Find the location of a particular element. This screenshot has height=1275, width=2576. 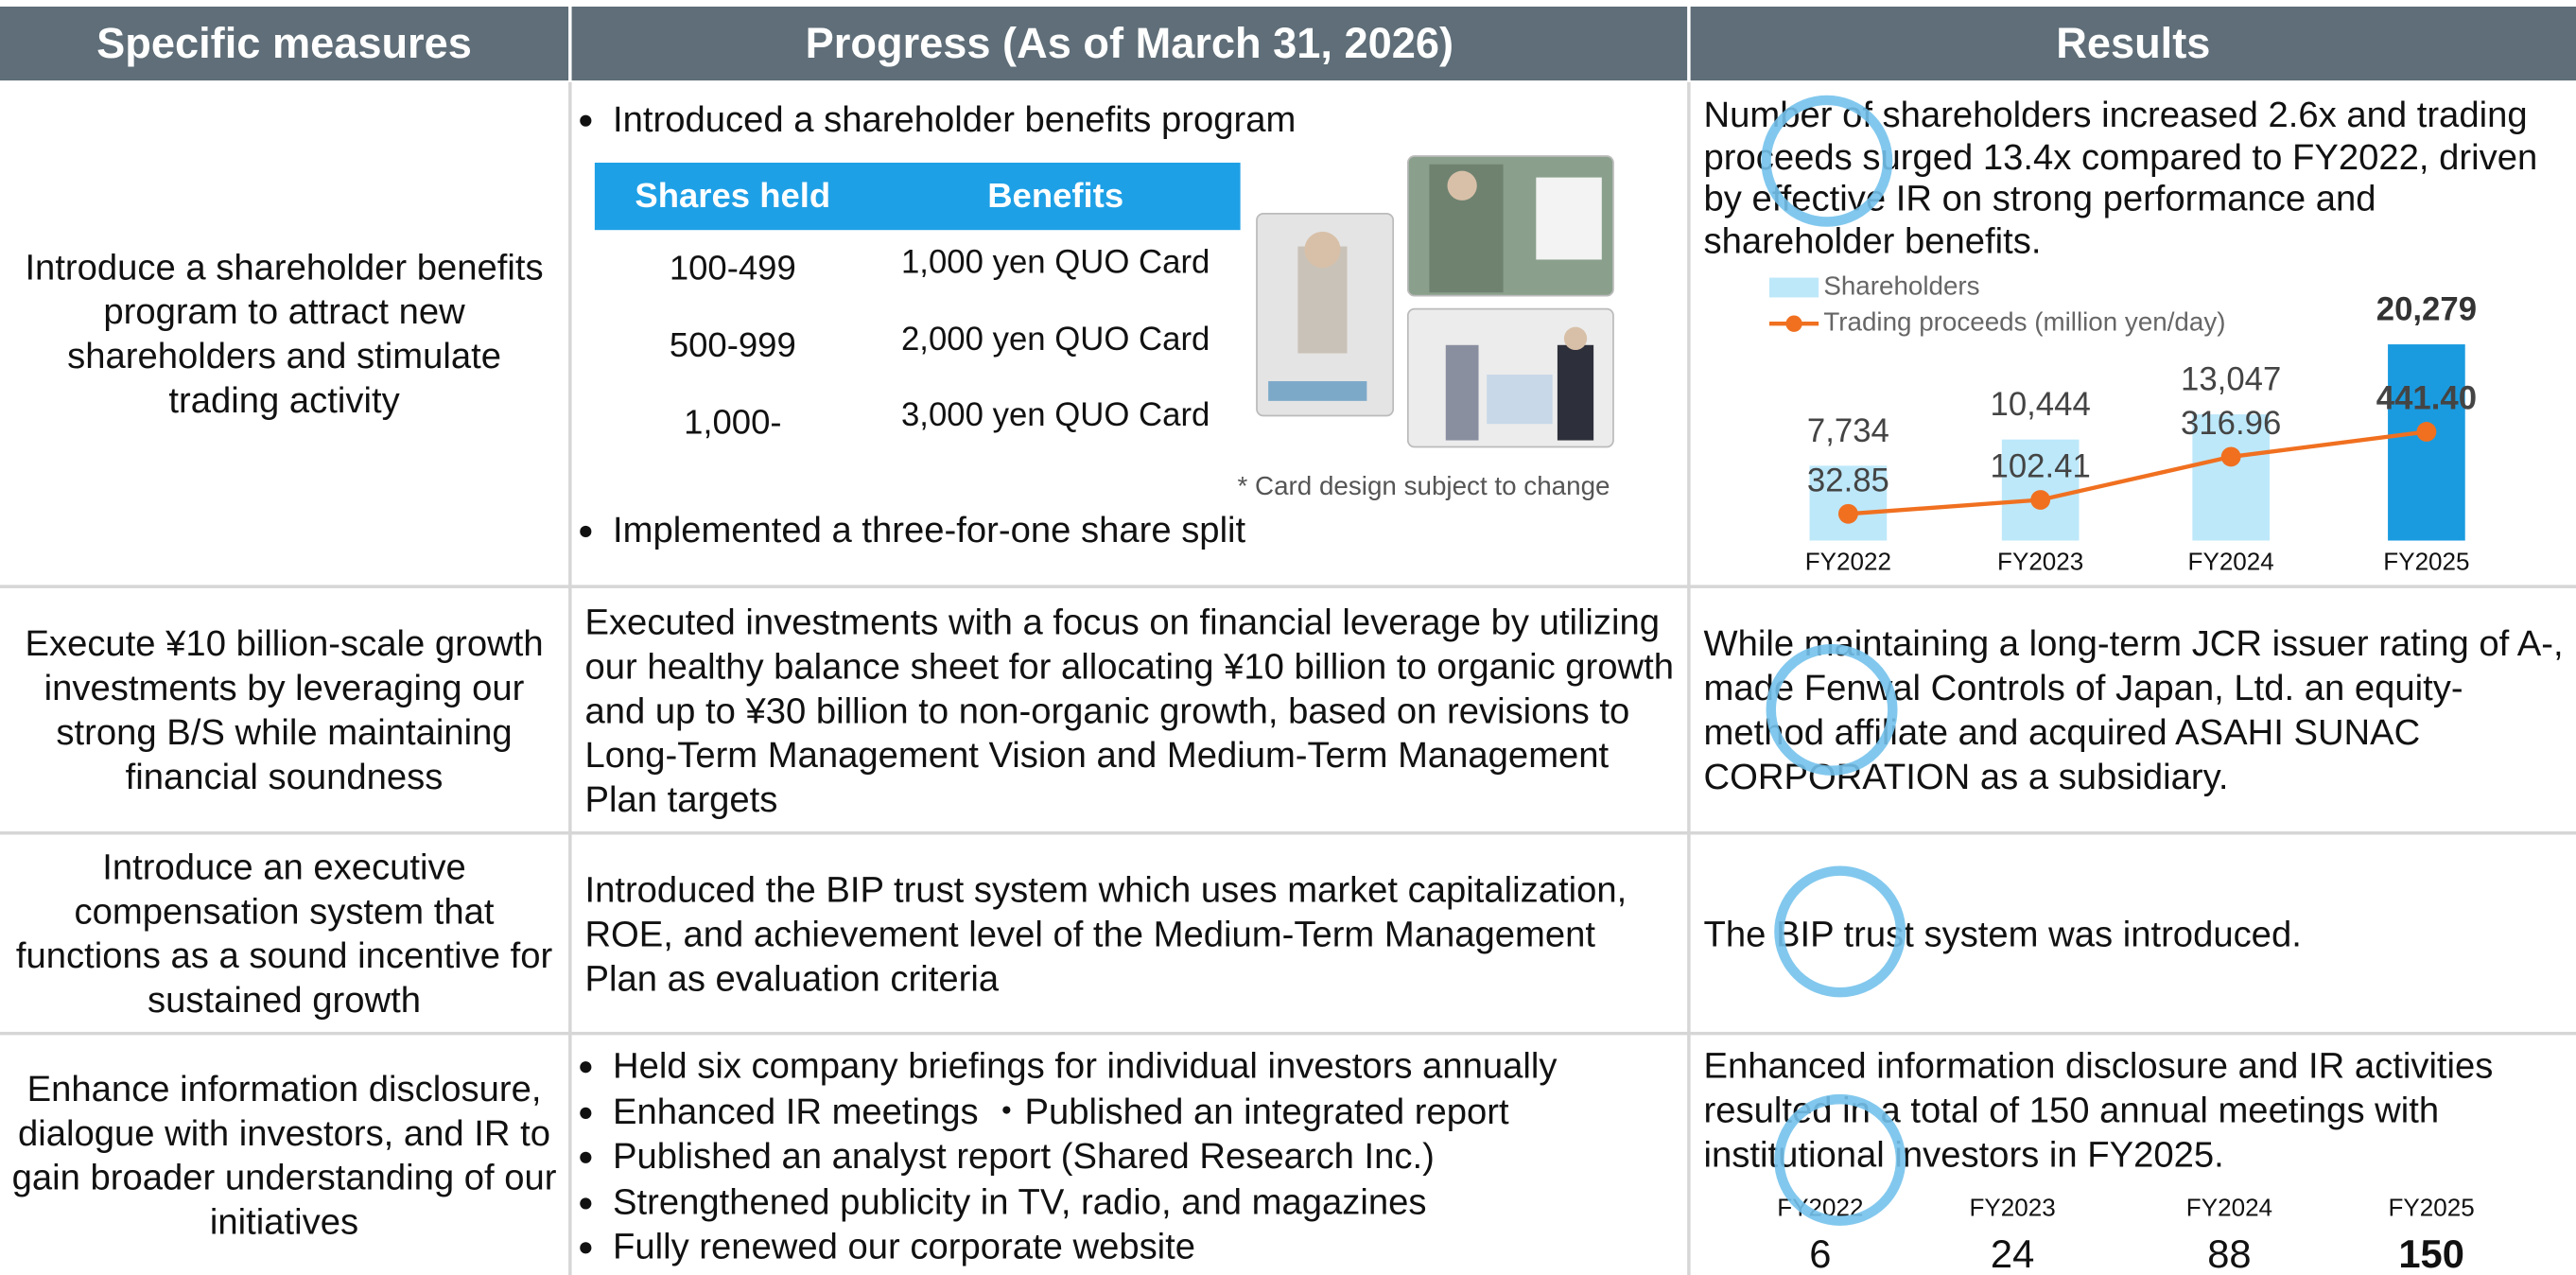

figure-value: 88 is located at coordinates (2229, 1253).